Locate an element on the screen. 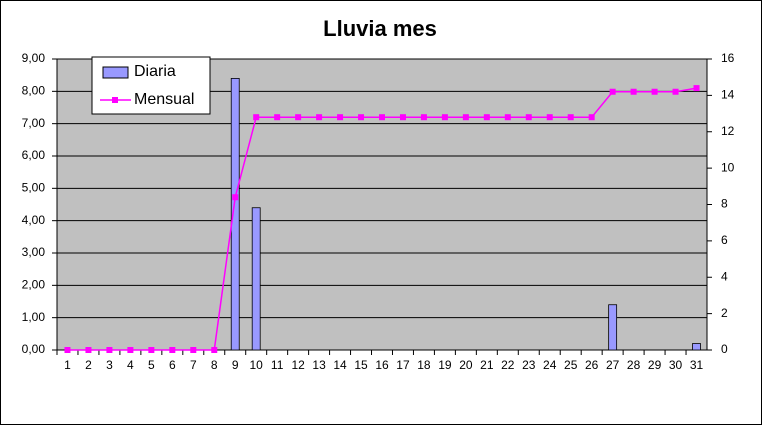 The image size is (762, 430). x-tick-label: 25 is located at coordinates (571, 365).